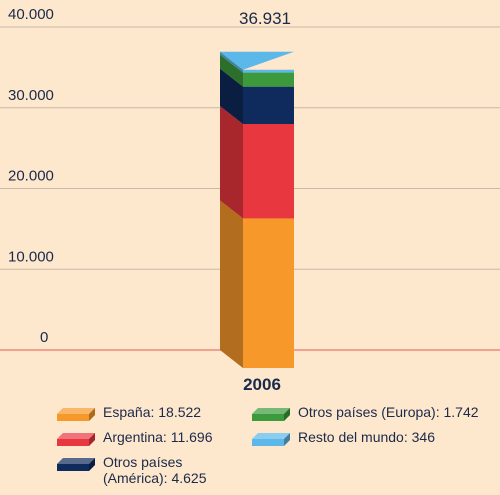 This screenshot has height=495, width=500. I want to click on bar-top, so click(257, 60).